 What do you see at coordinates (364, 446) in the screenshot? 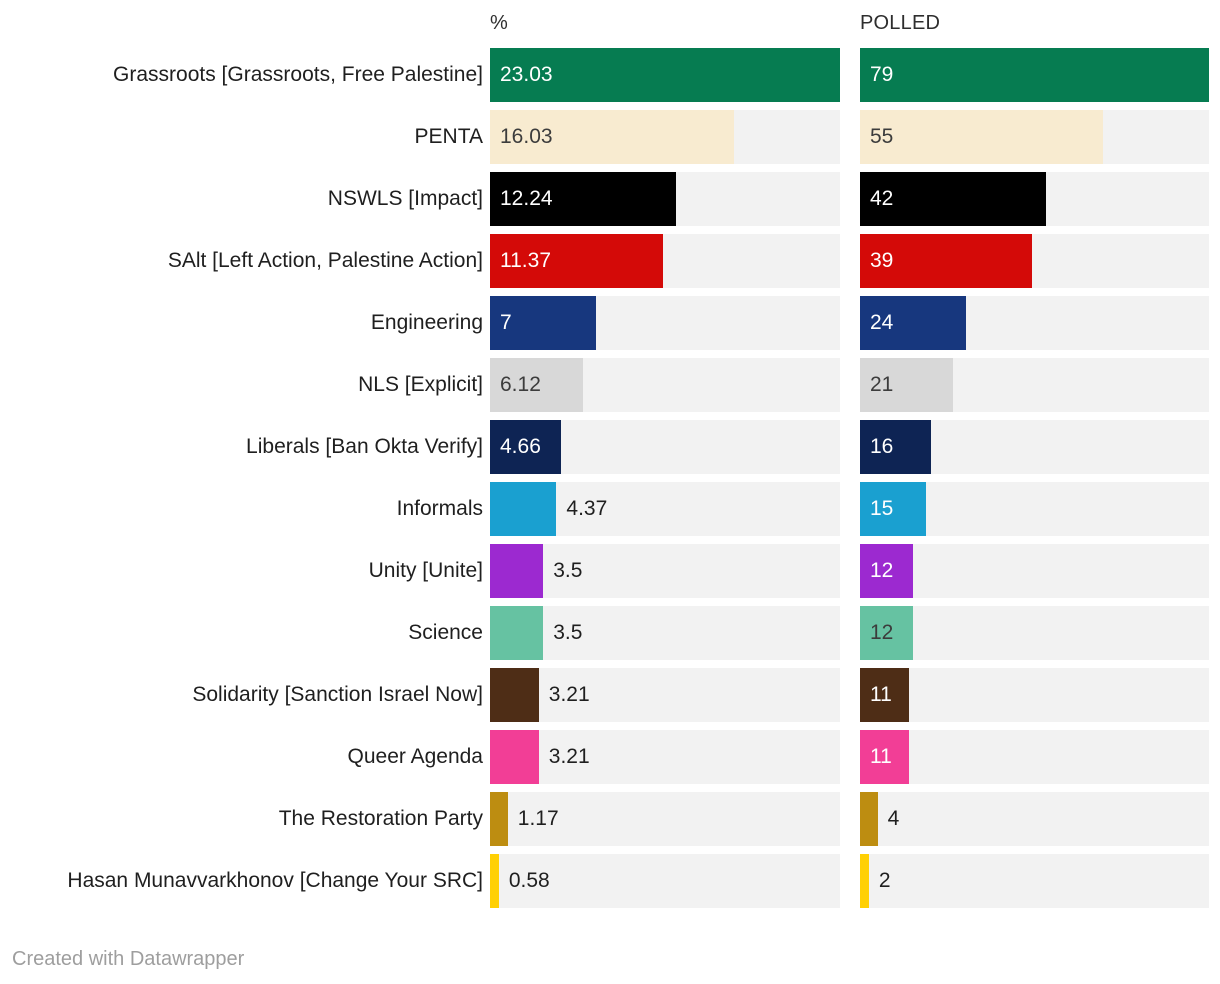
I see `row-label: Liberals [Ban Okta Verify]` at bounding box center [364, 446].